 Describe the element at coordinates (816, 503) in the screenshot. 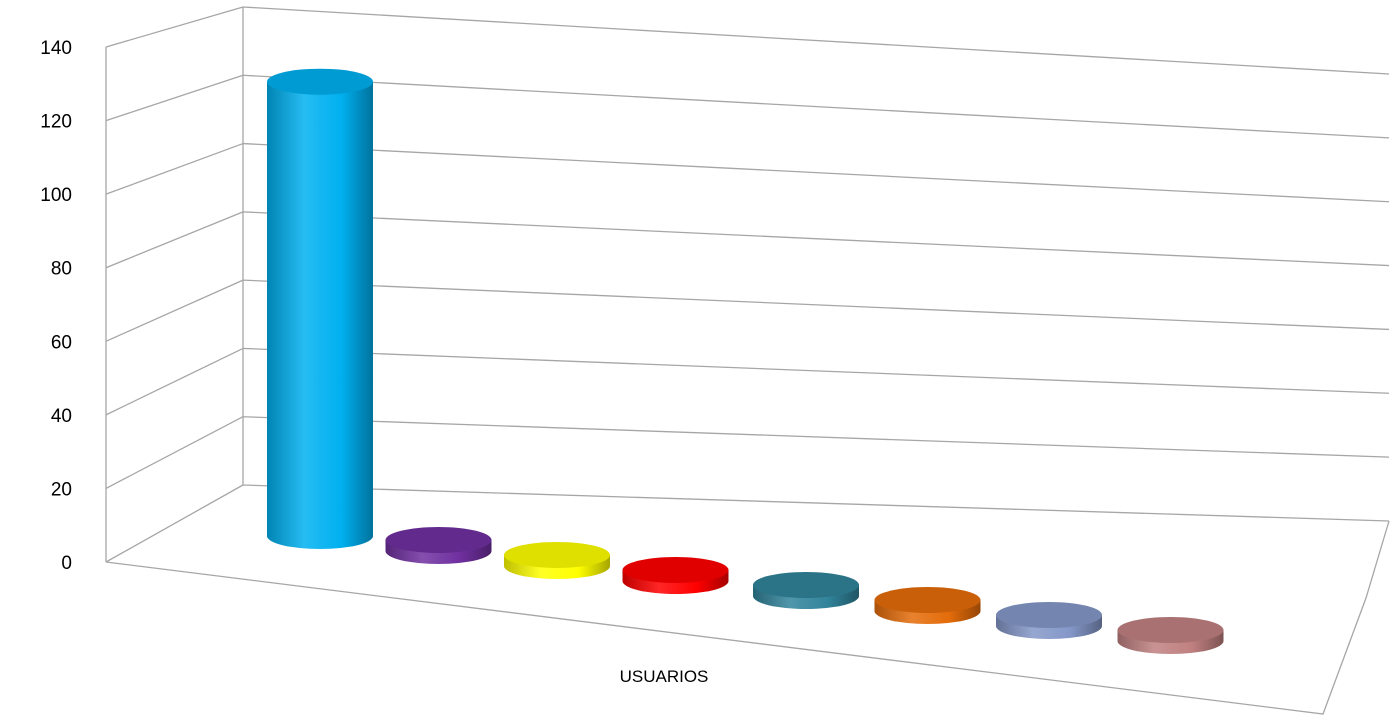

I see `floor-back-edge` at that location.